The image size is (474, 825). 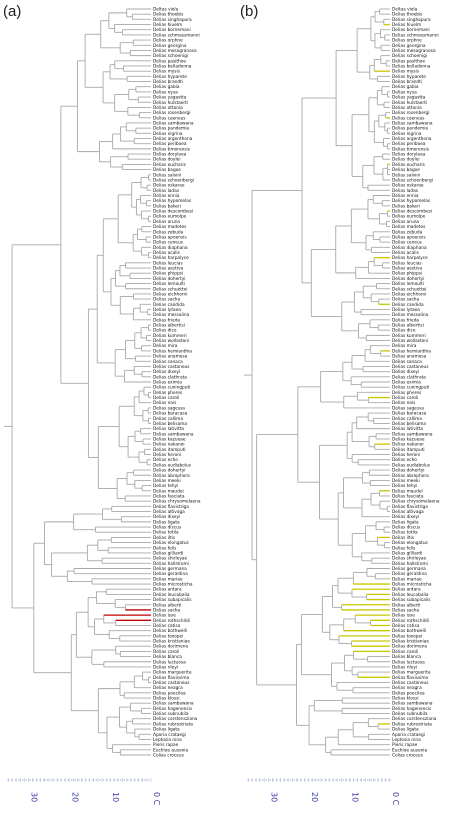 I want to click on tip-label: Delias mysis, so click(x=167, y=72).